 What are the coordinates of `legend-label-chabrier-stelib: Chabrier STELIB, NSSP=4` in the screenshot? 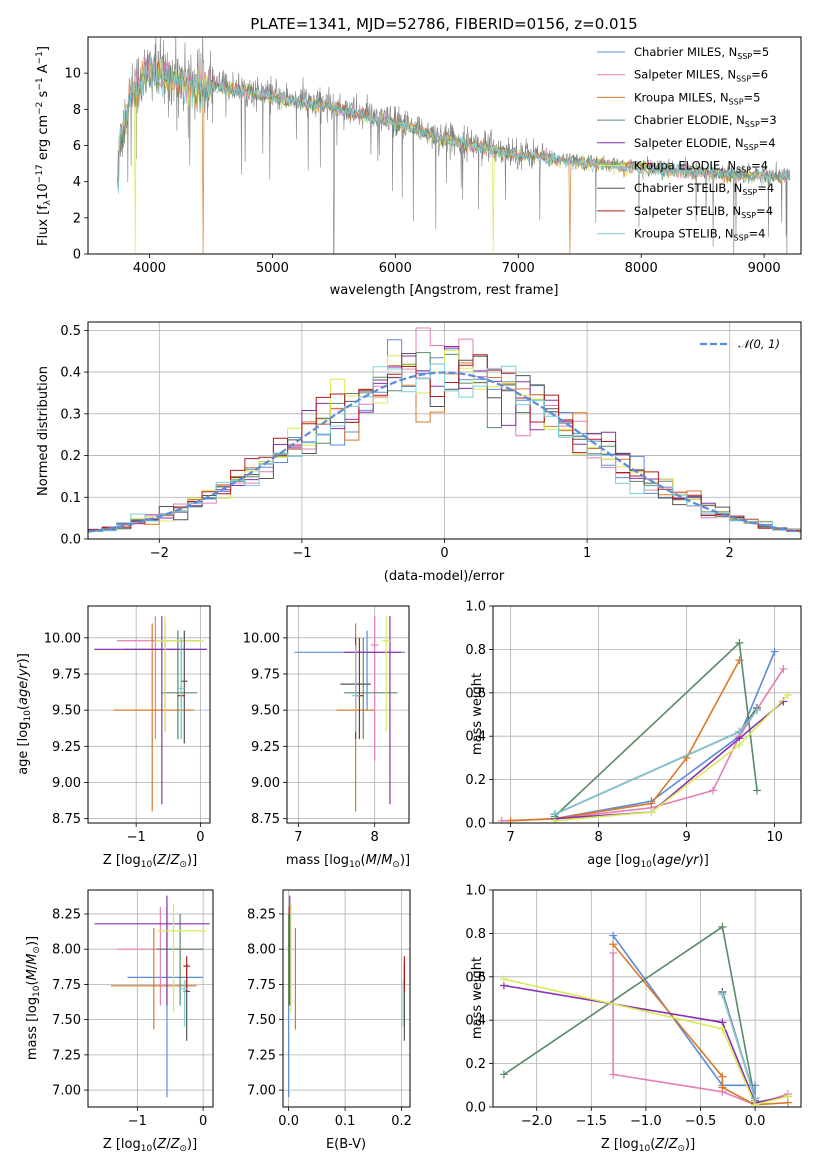 It's located at (704, 189).